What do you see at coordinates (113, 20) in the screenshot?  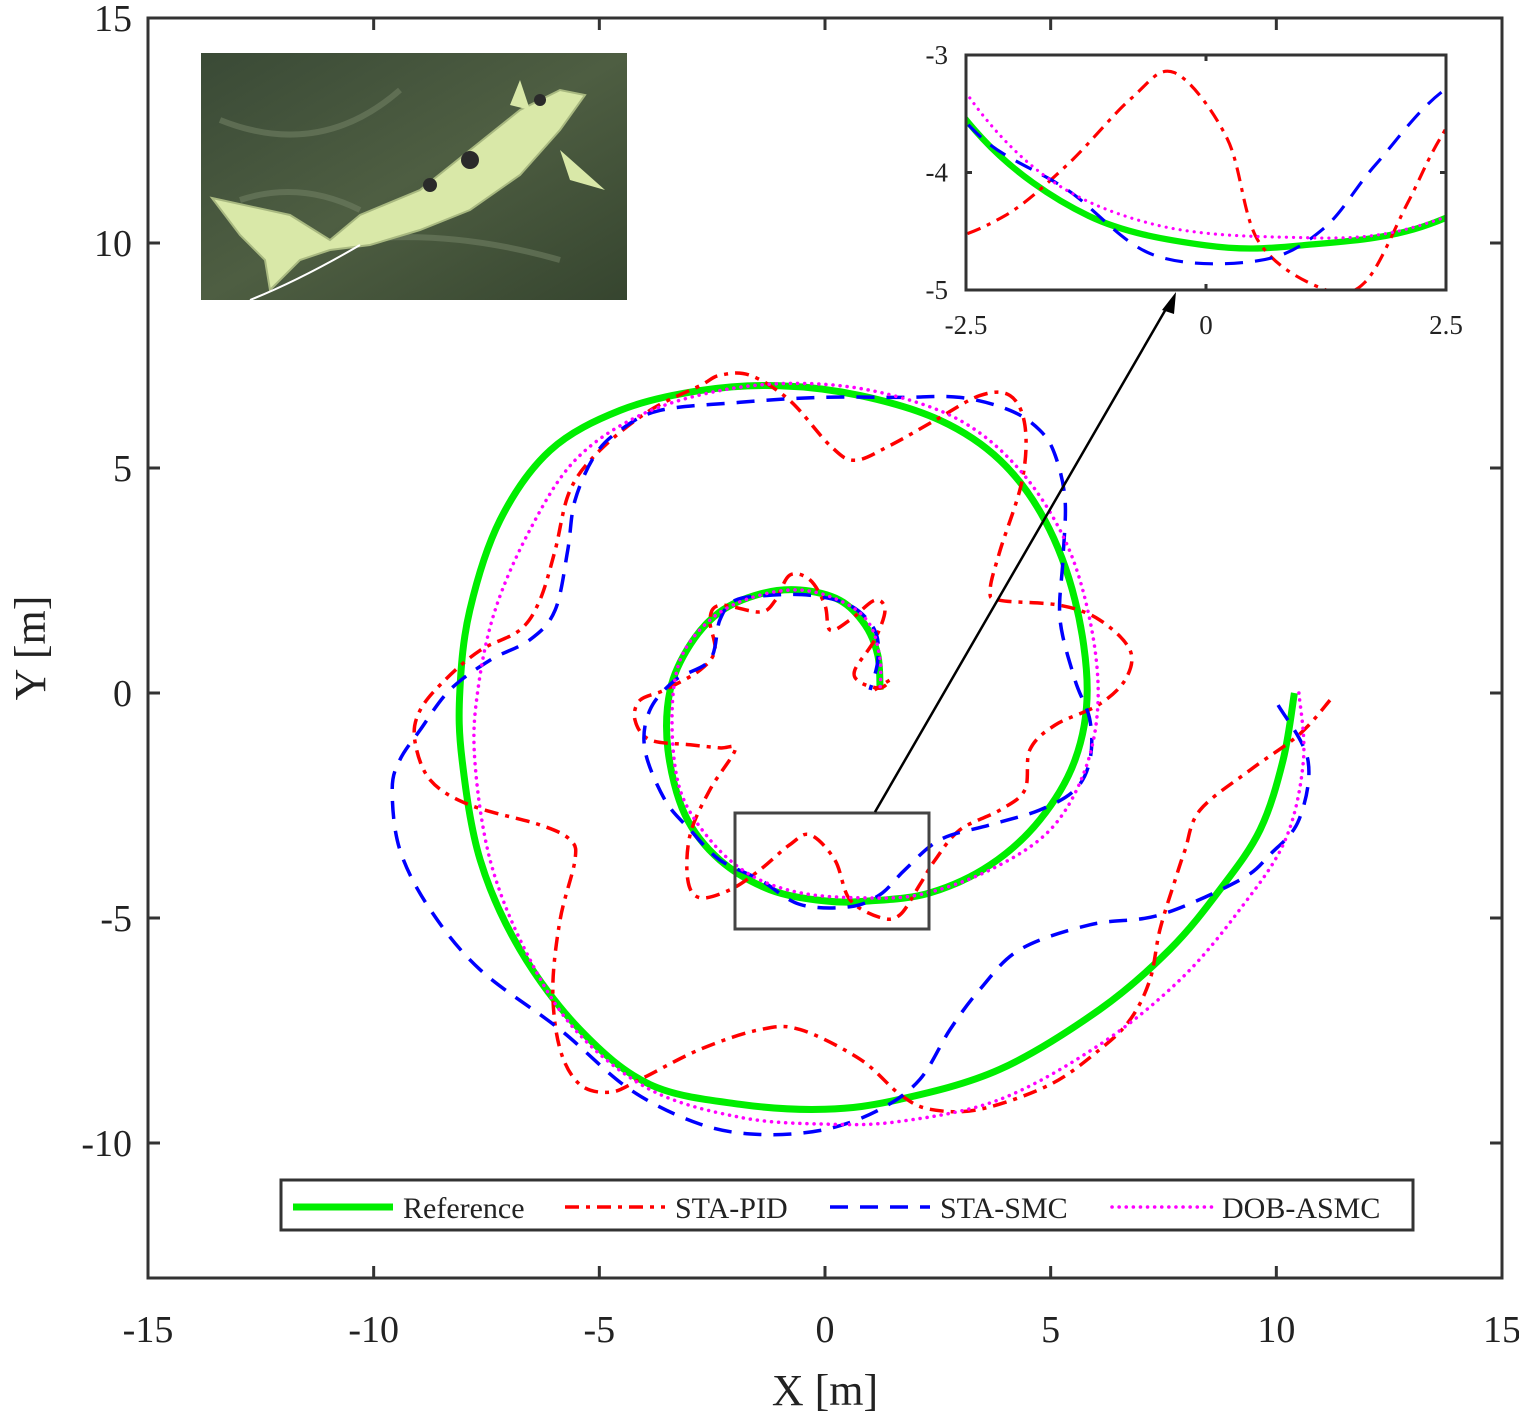 I see `y-tick-label: 15` at bounding box center [113, 20].